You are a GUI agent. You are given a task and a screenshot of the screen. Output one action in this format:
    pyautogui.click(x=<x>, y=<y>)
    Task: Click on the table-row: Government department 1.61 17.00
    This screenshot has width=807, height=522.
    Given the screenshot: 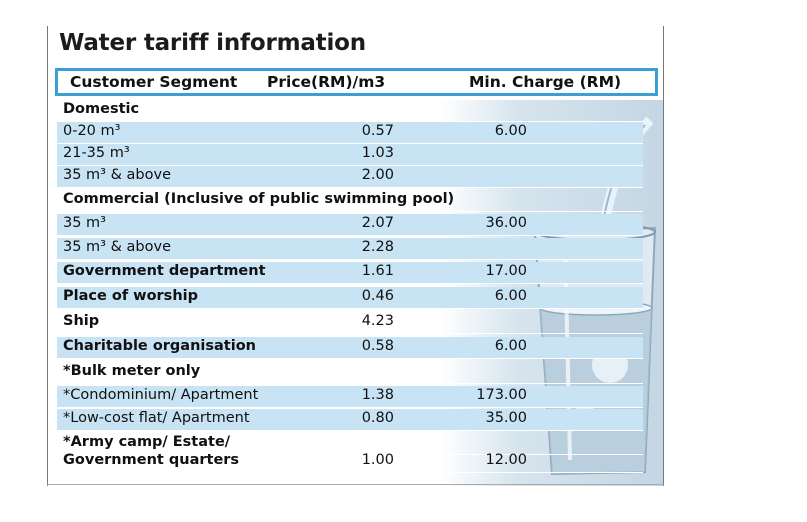 What is the action you would take?
    pyautogui.click(x=350, y=273)
    